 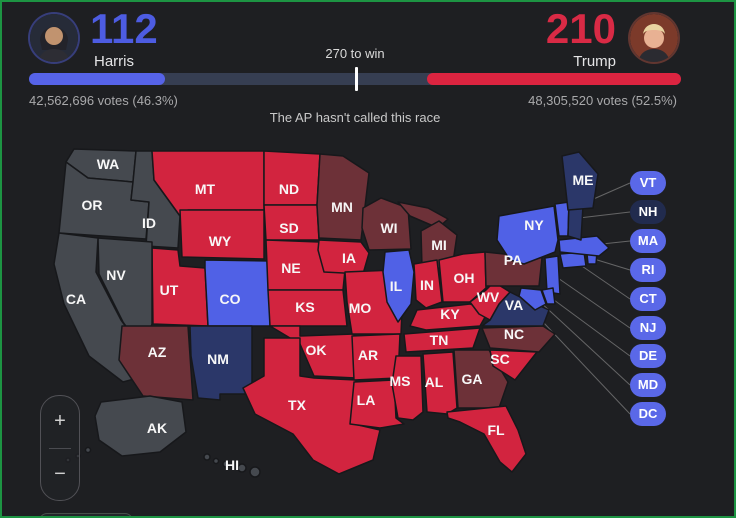 I want to click on state-UT, so click(x=180, y=287).